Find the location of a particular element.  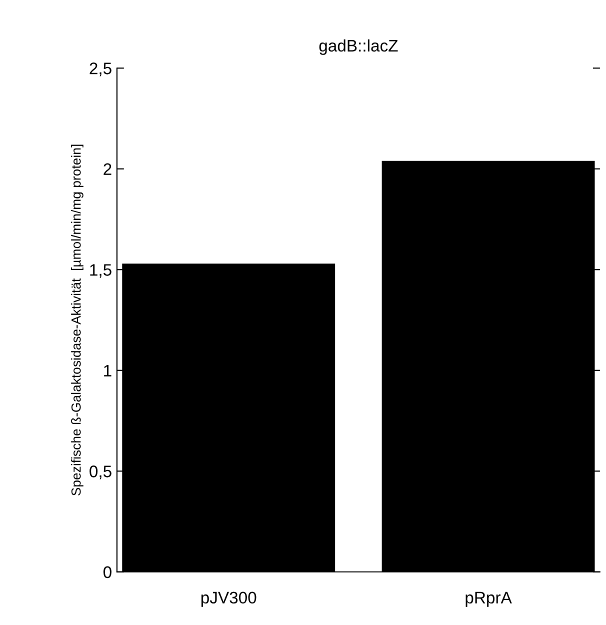

y-tick-label: 0,5 is located at coordinates (101, 473).